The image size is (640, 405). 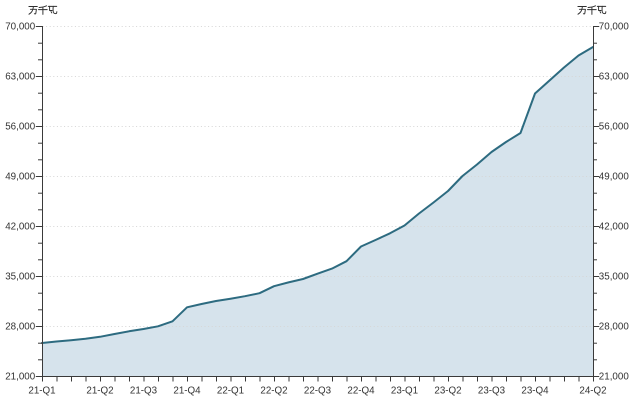 I want to click on svg-text: 21-Q3, so click(x=144, y=390).